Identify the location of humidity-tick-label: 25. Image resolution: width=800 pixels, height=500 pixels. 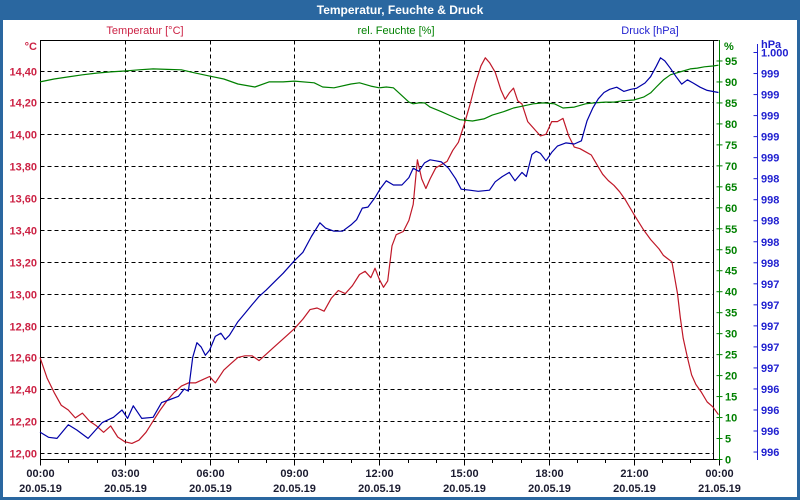
(731, 356).